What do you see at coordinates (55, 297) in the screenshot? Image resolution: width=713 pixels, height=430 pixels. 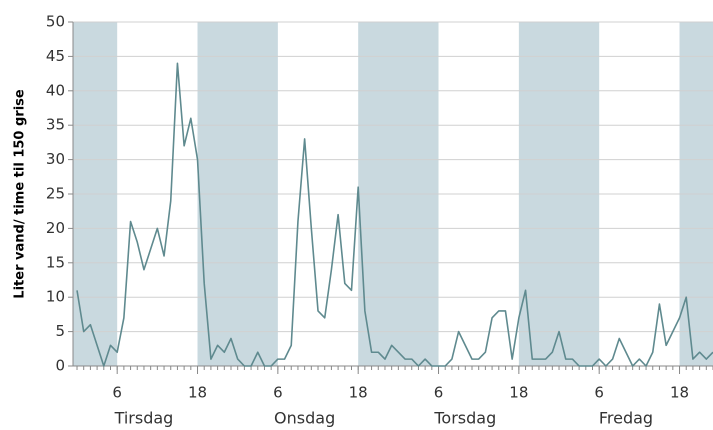 I see `y-tick-label: 10` at bounding box center [55, 297].